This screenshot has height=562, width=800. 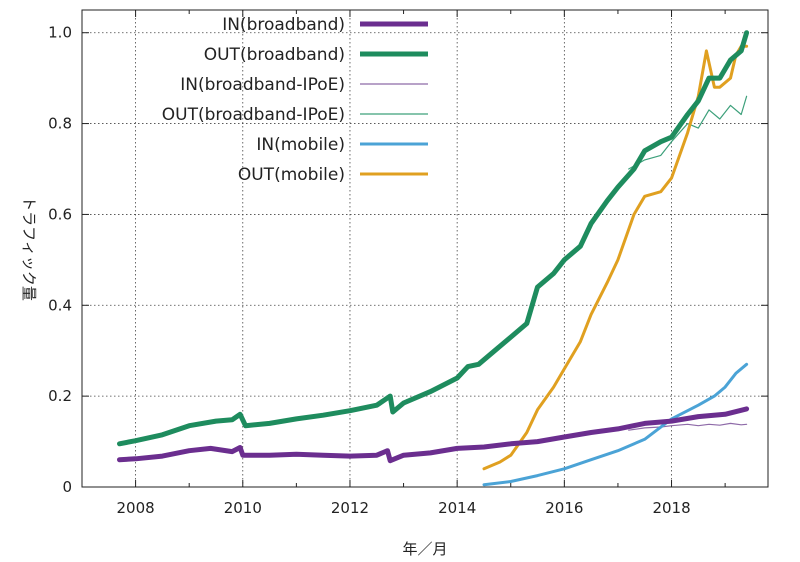 I want to click on y-tick-label: 0.8, so click(x=60, y=124).